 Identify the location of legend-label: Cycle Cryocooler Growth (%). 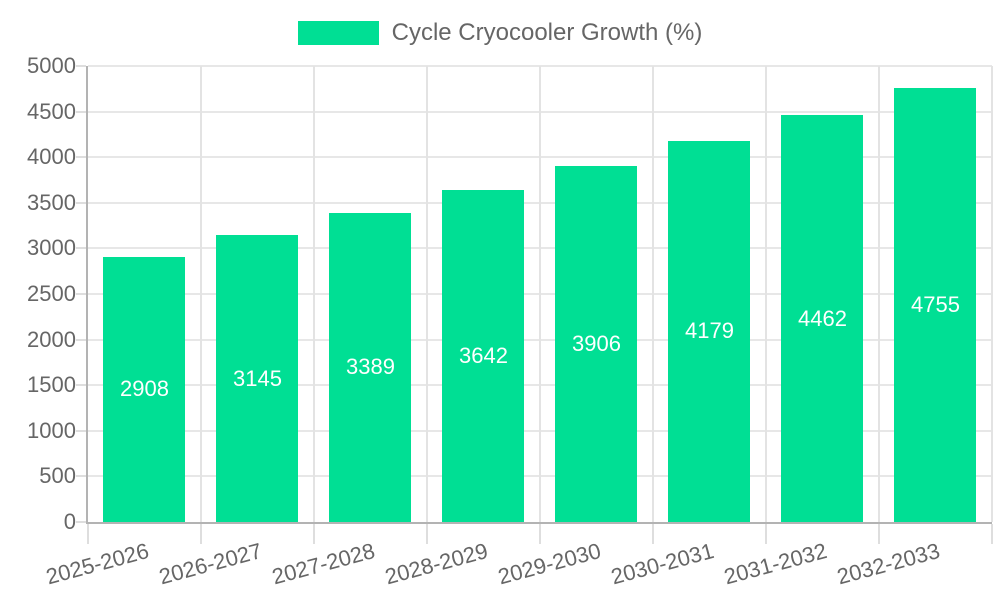
(547, 32).